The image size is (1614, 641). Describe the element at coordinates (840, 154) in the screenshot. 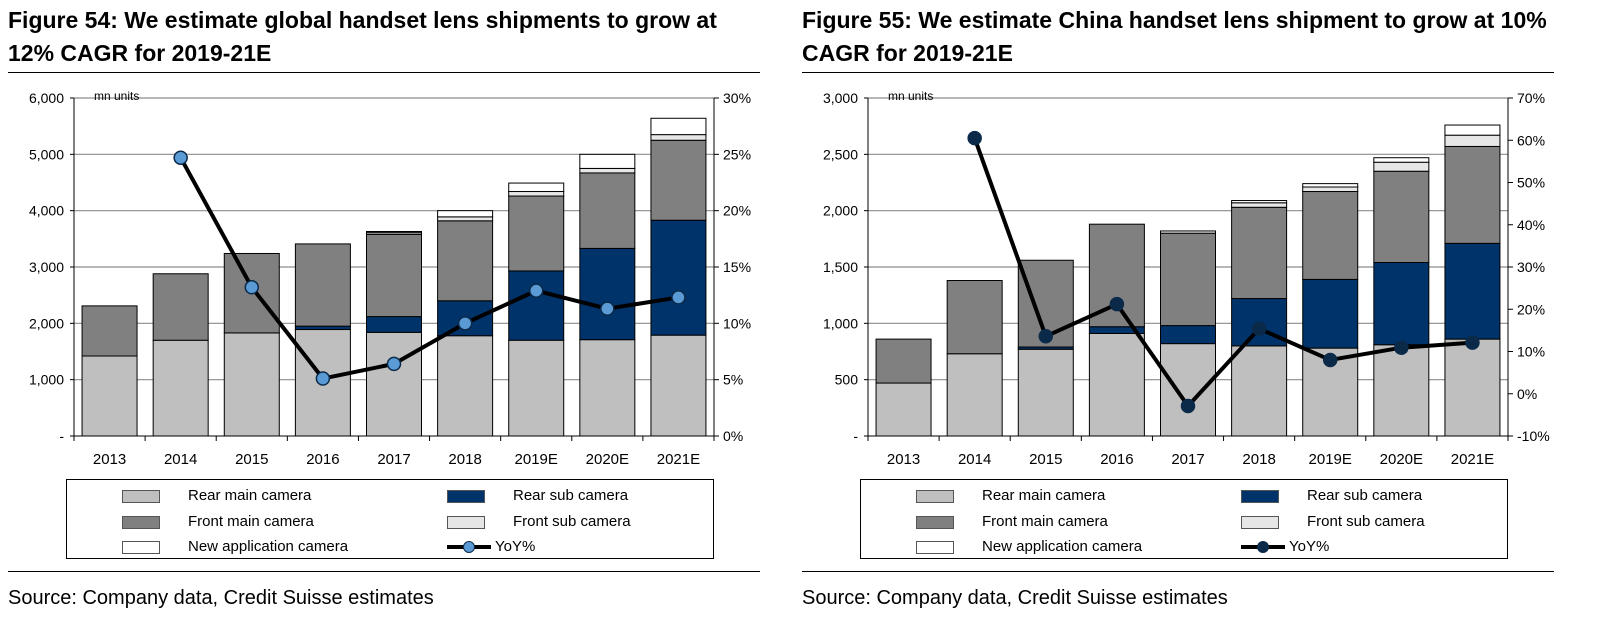

I see `y-tick-label: 2,500` at that location.